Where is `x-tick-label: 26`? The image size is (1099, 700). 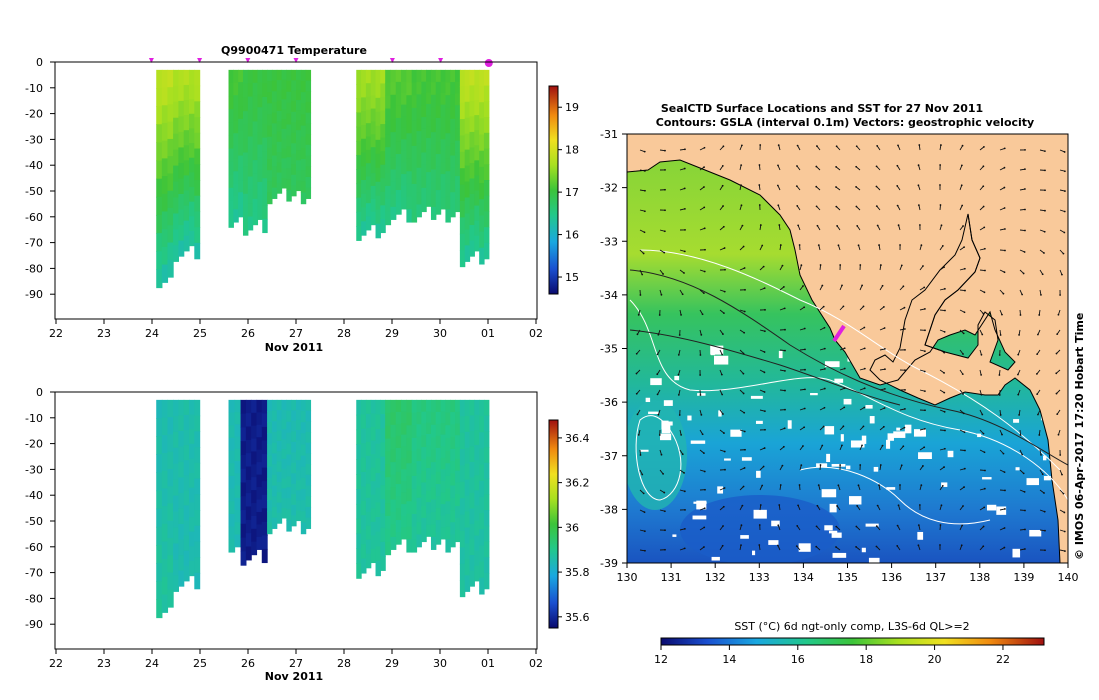
x-tick-label: 26 is located at coordinates (248, 663).